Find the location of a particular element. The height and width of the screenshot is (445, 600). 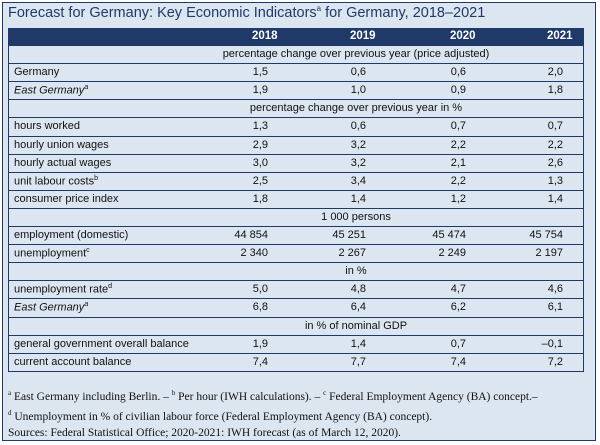

cell-2018: 44 854 is located at coordinates (251, 235).